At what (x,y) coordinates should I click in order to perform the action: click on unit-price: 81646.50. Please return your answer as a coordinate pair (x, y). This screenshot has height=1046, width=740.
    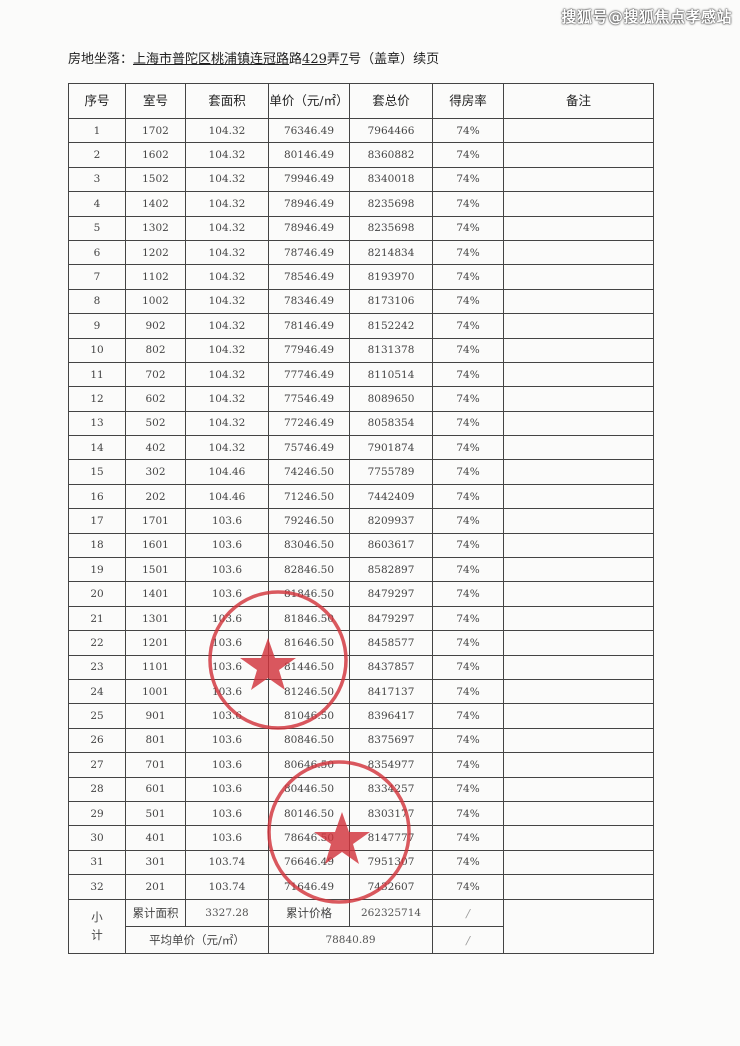
    Looking at the image, I should click on (309, 643).